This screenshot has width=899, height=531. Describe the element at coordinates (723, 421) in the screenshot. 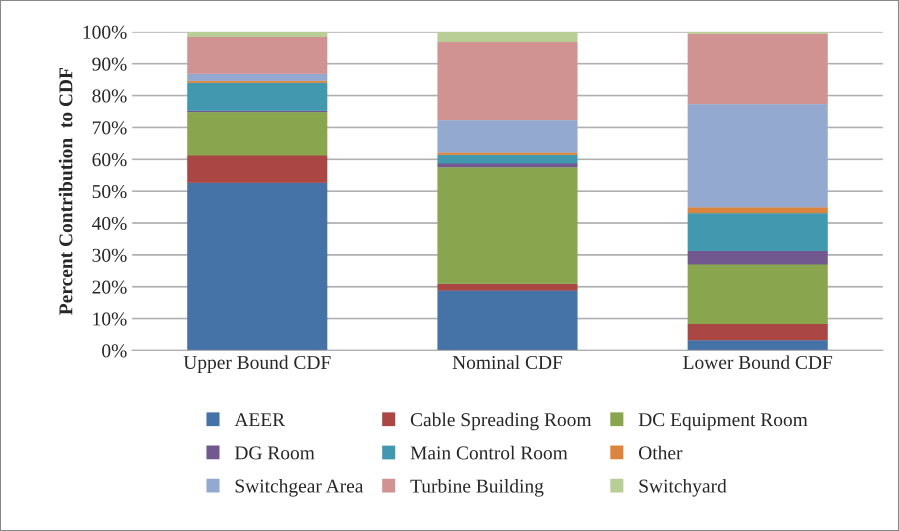

I see `legend-label: DC Equipment Room` at that location.